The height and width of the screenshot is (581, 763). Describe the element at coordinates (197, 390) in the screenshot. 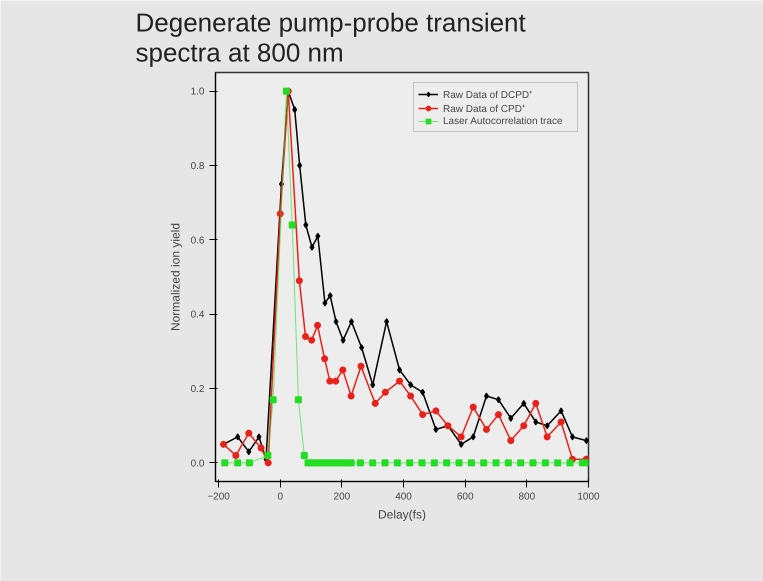

I see `y-tick-label: 0.2` at that location.